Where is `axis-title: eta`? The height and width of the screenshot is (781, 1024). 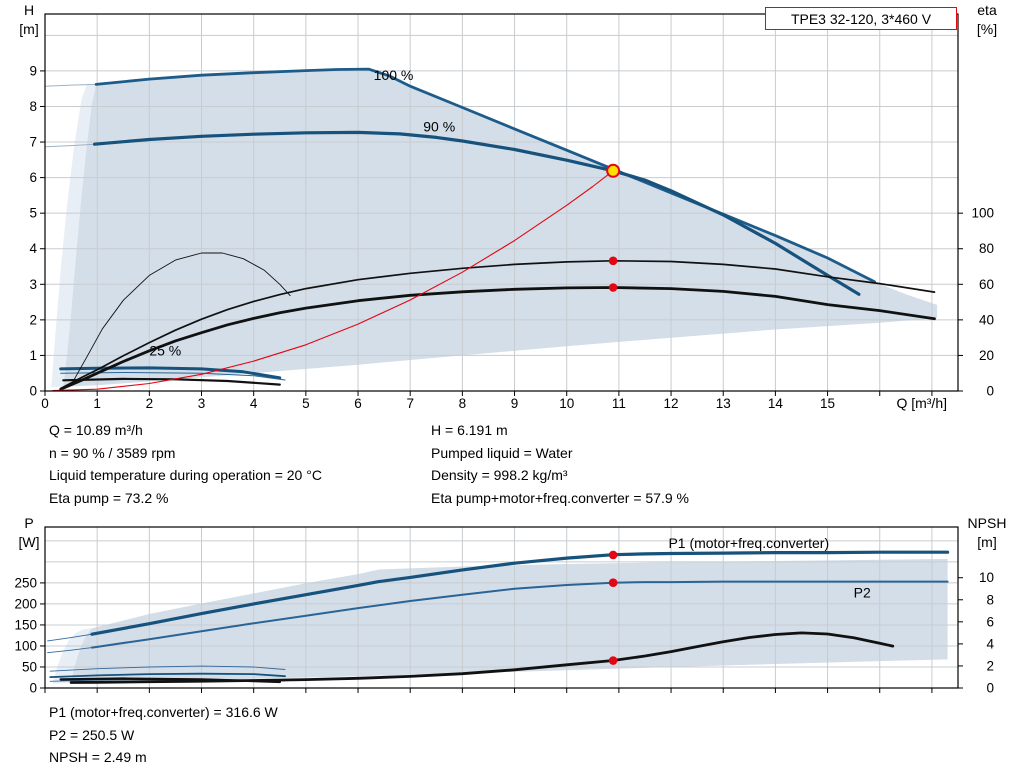 axis-title: eta is located at coordinates (987, 10).